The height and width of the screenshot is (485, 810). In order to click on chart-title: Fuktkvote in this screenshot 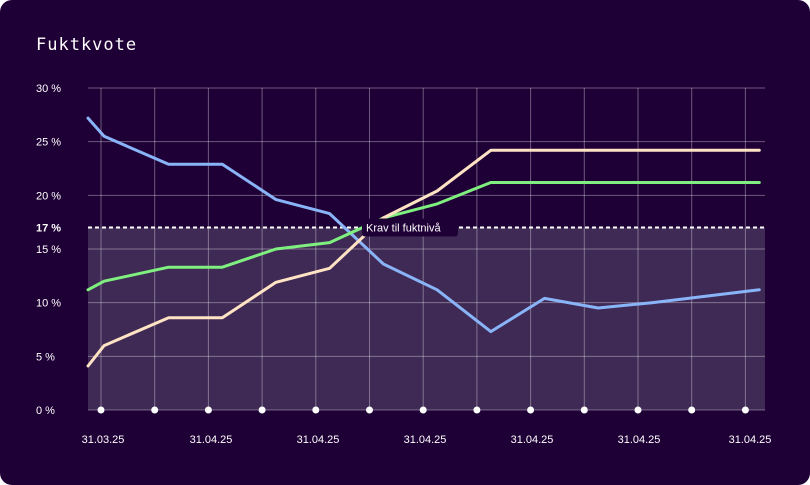, I will do `click(87, 45)`.